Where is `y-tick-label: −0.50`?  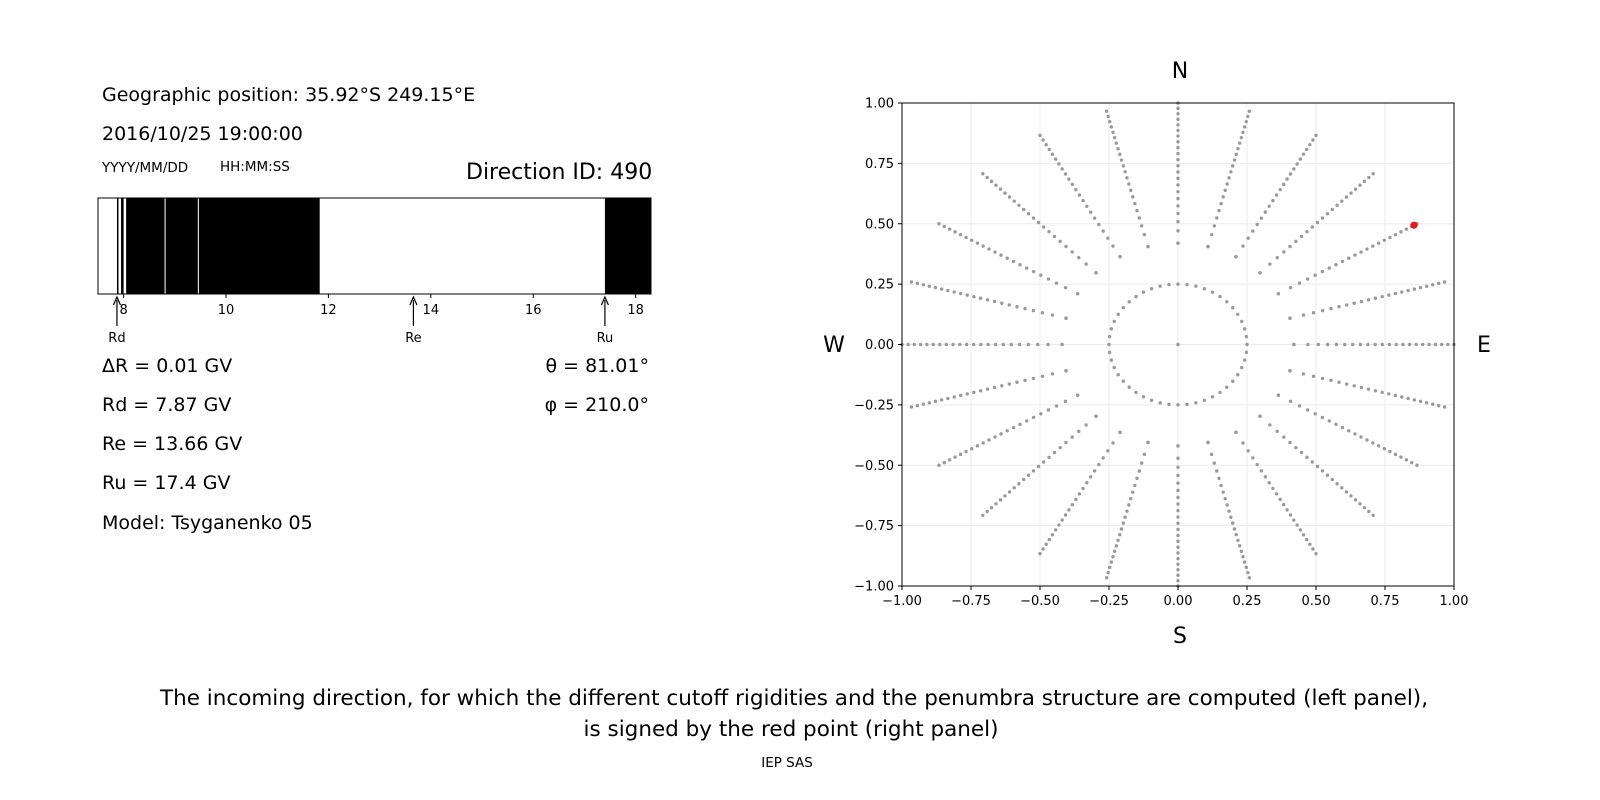 y-tick-label: −0.50 is located at coordinates (874, 466).